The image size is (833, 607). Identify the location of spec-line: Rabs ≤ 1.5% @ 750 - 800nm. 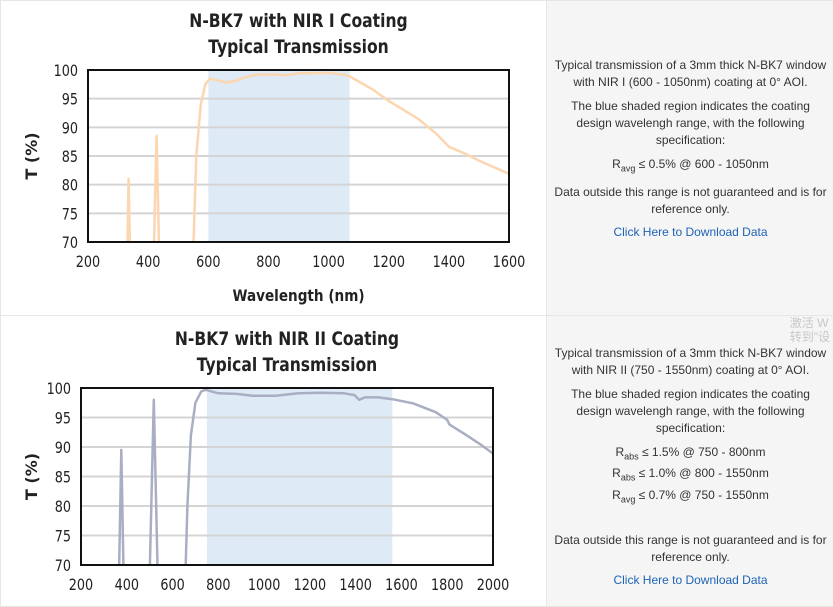
(690, 453).